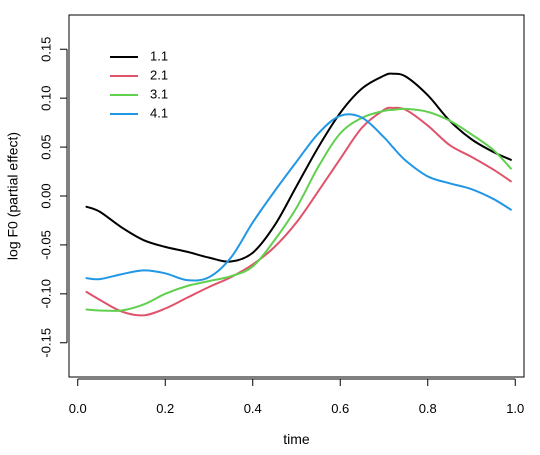  Describe the element at coordinates (159, 74) in the screenshot. I see `legend-label: 2.1` at that location.